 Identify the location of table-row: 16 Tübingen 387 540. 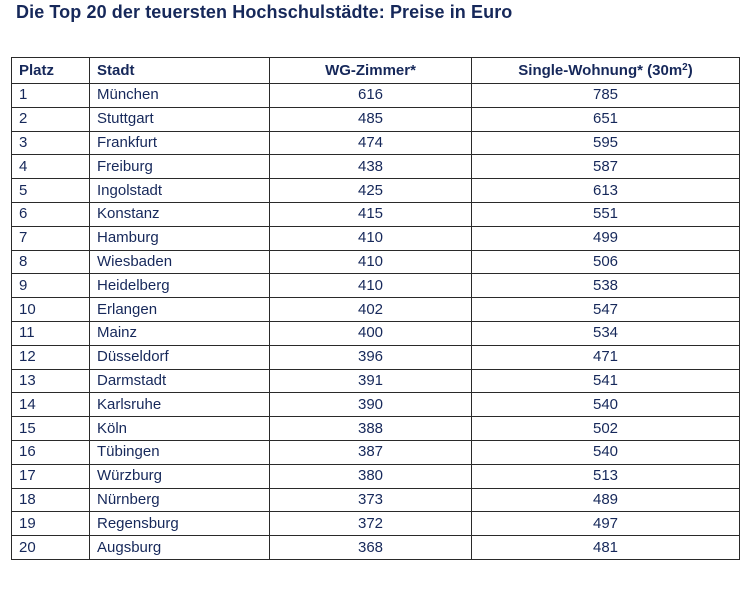
(375, 452).